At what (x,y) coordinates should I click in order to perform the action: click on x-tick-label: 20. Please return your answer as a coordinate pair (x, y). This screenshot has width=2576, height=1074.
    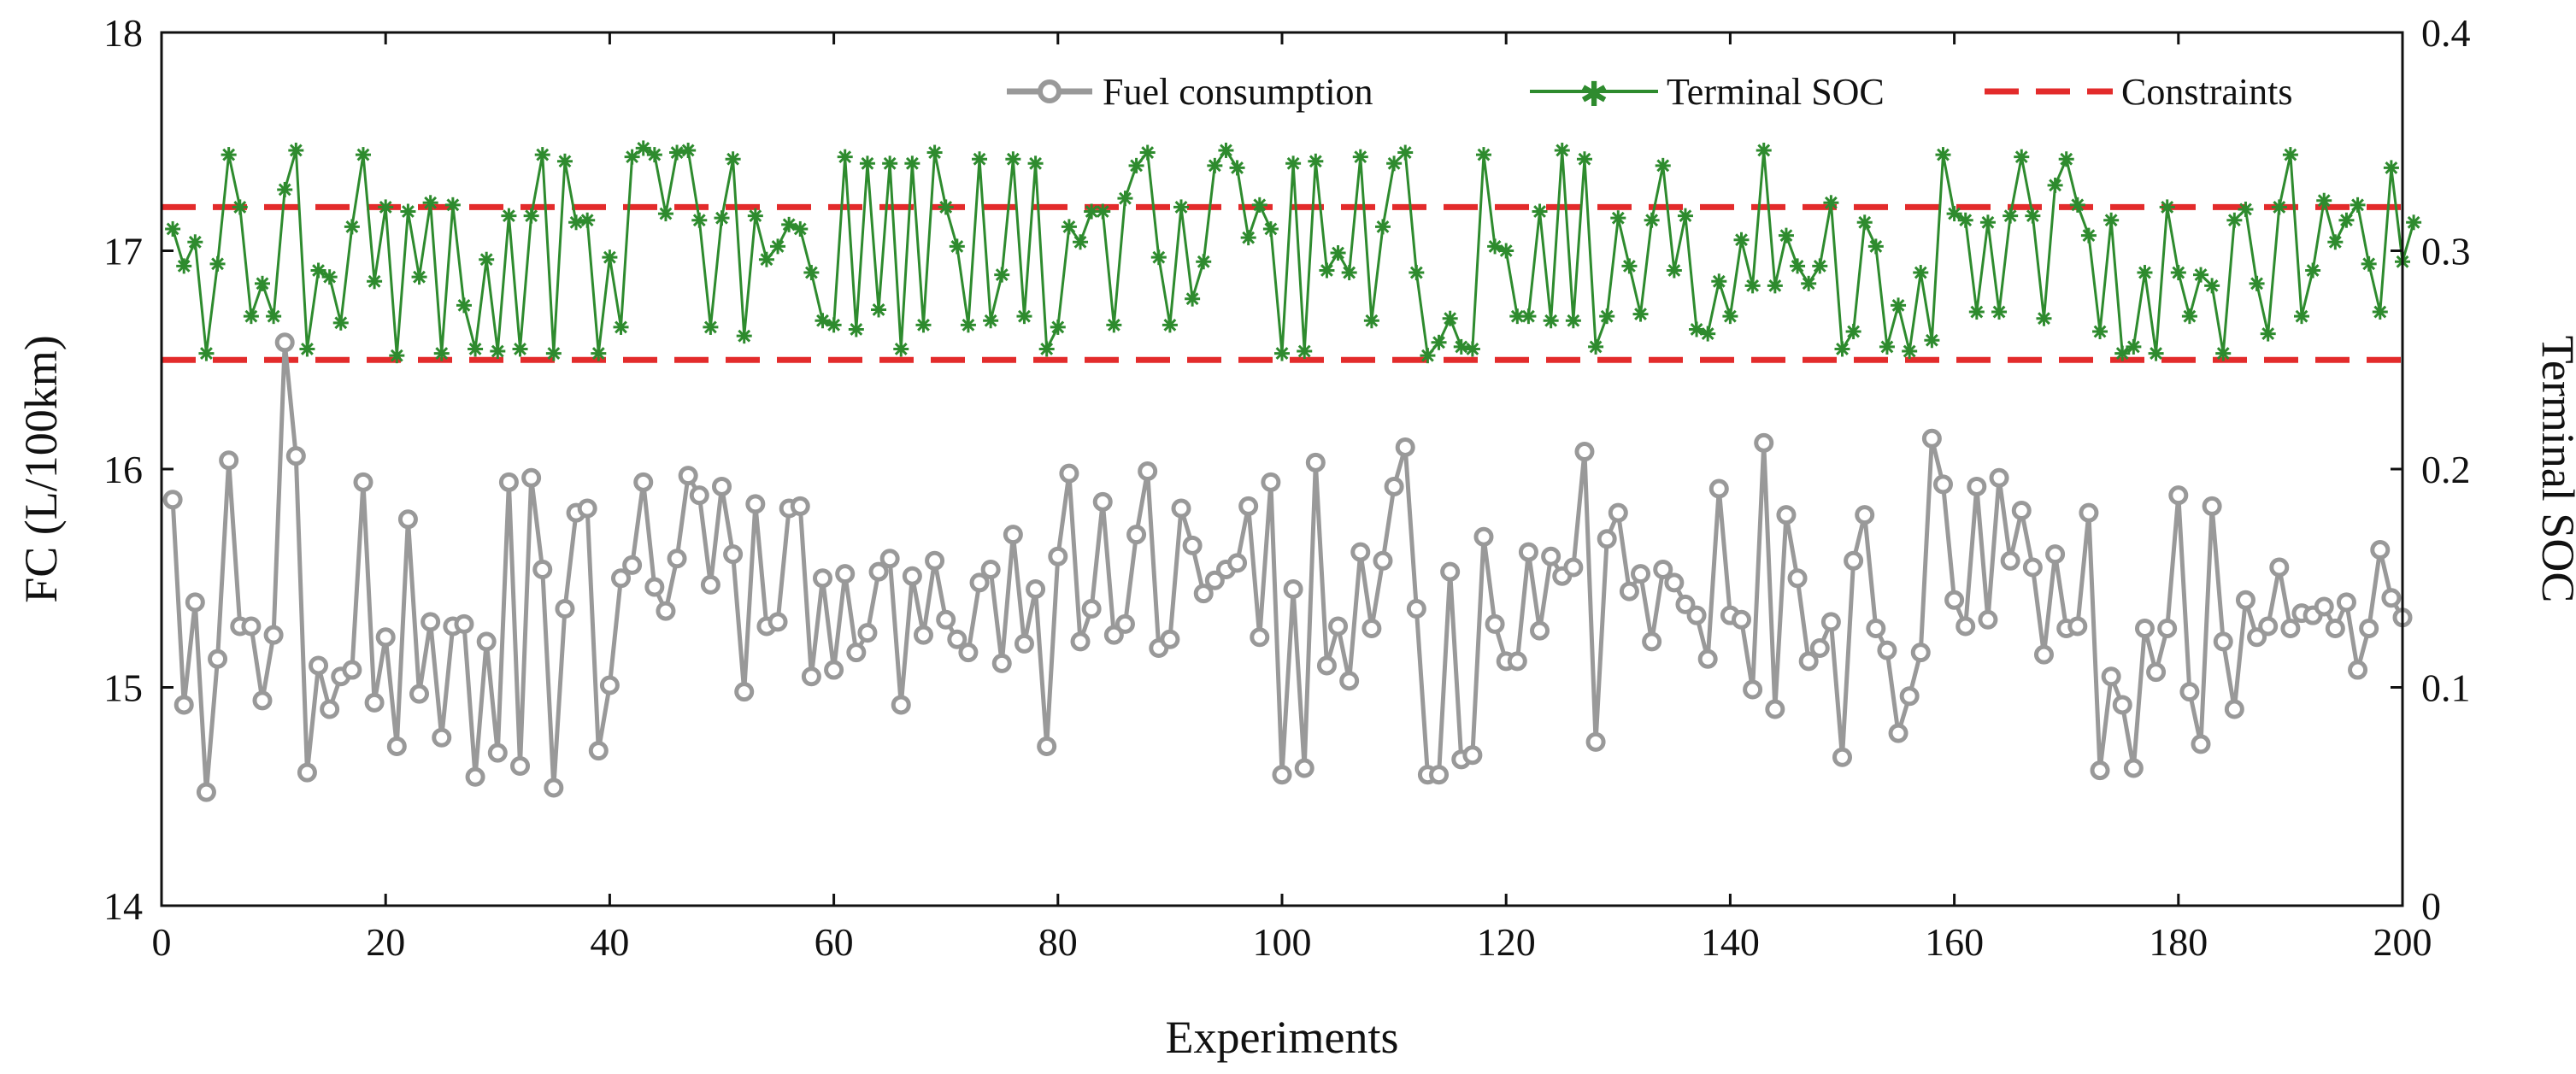
    Looking at the image, I should click on (385, 942).